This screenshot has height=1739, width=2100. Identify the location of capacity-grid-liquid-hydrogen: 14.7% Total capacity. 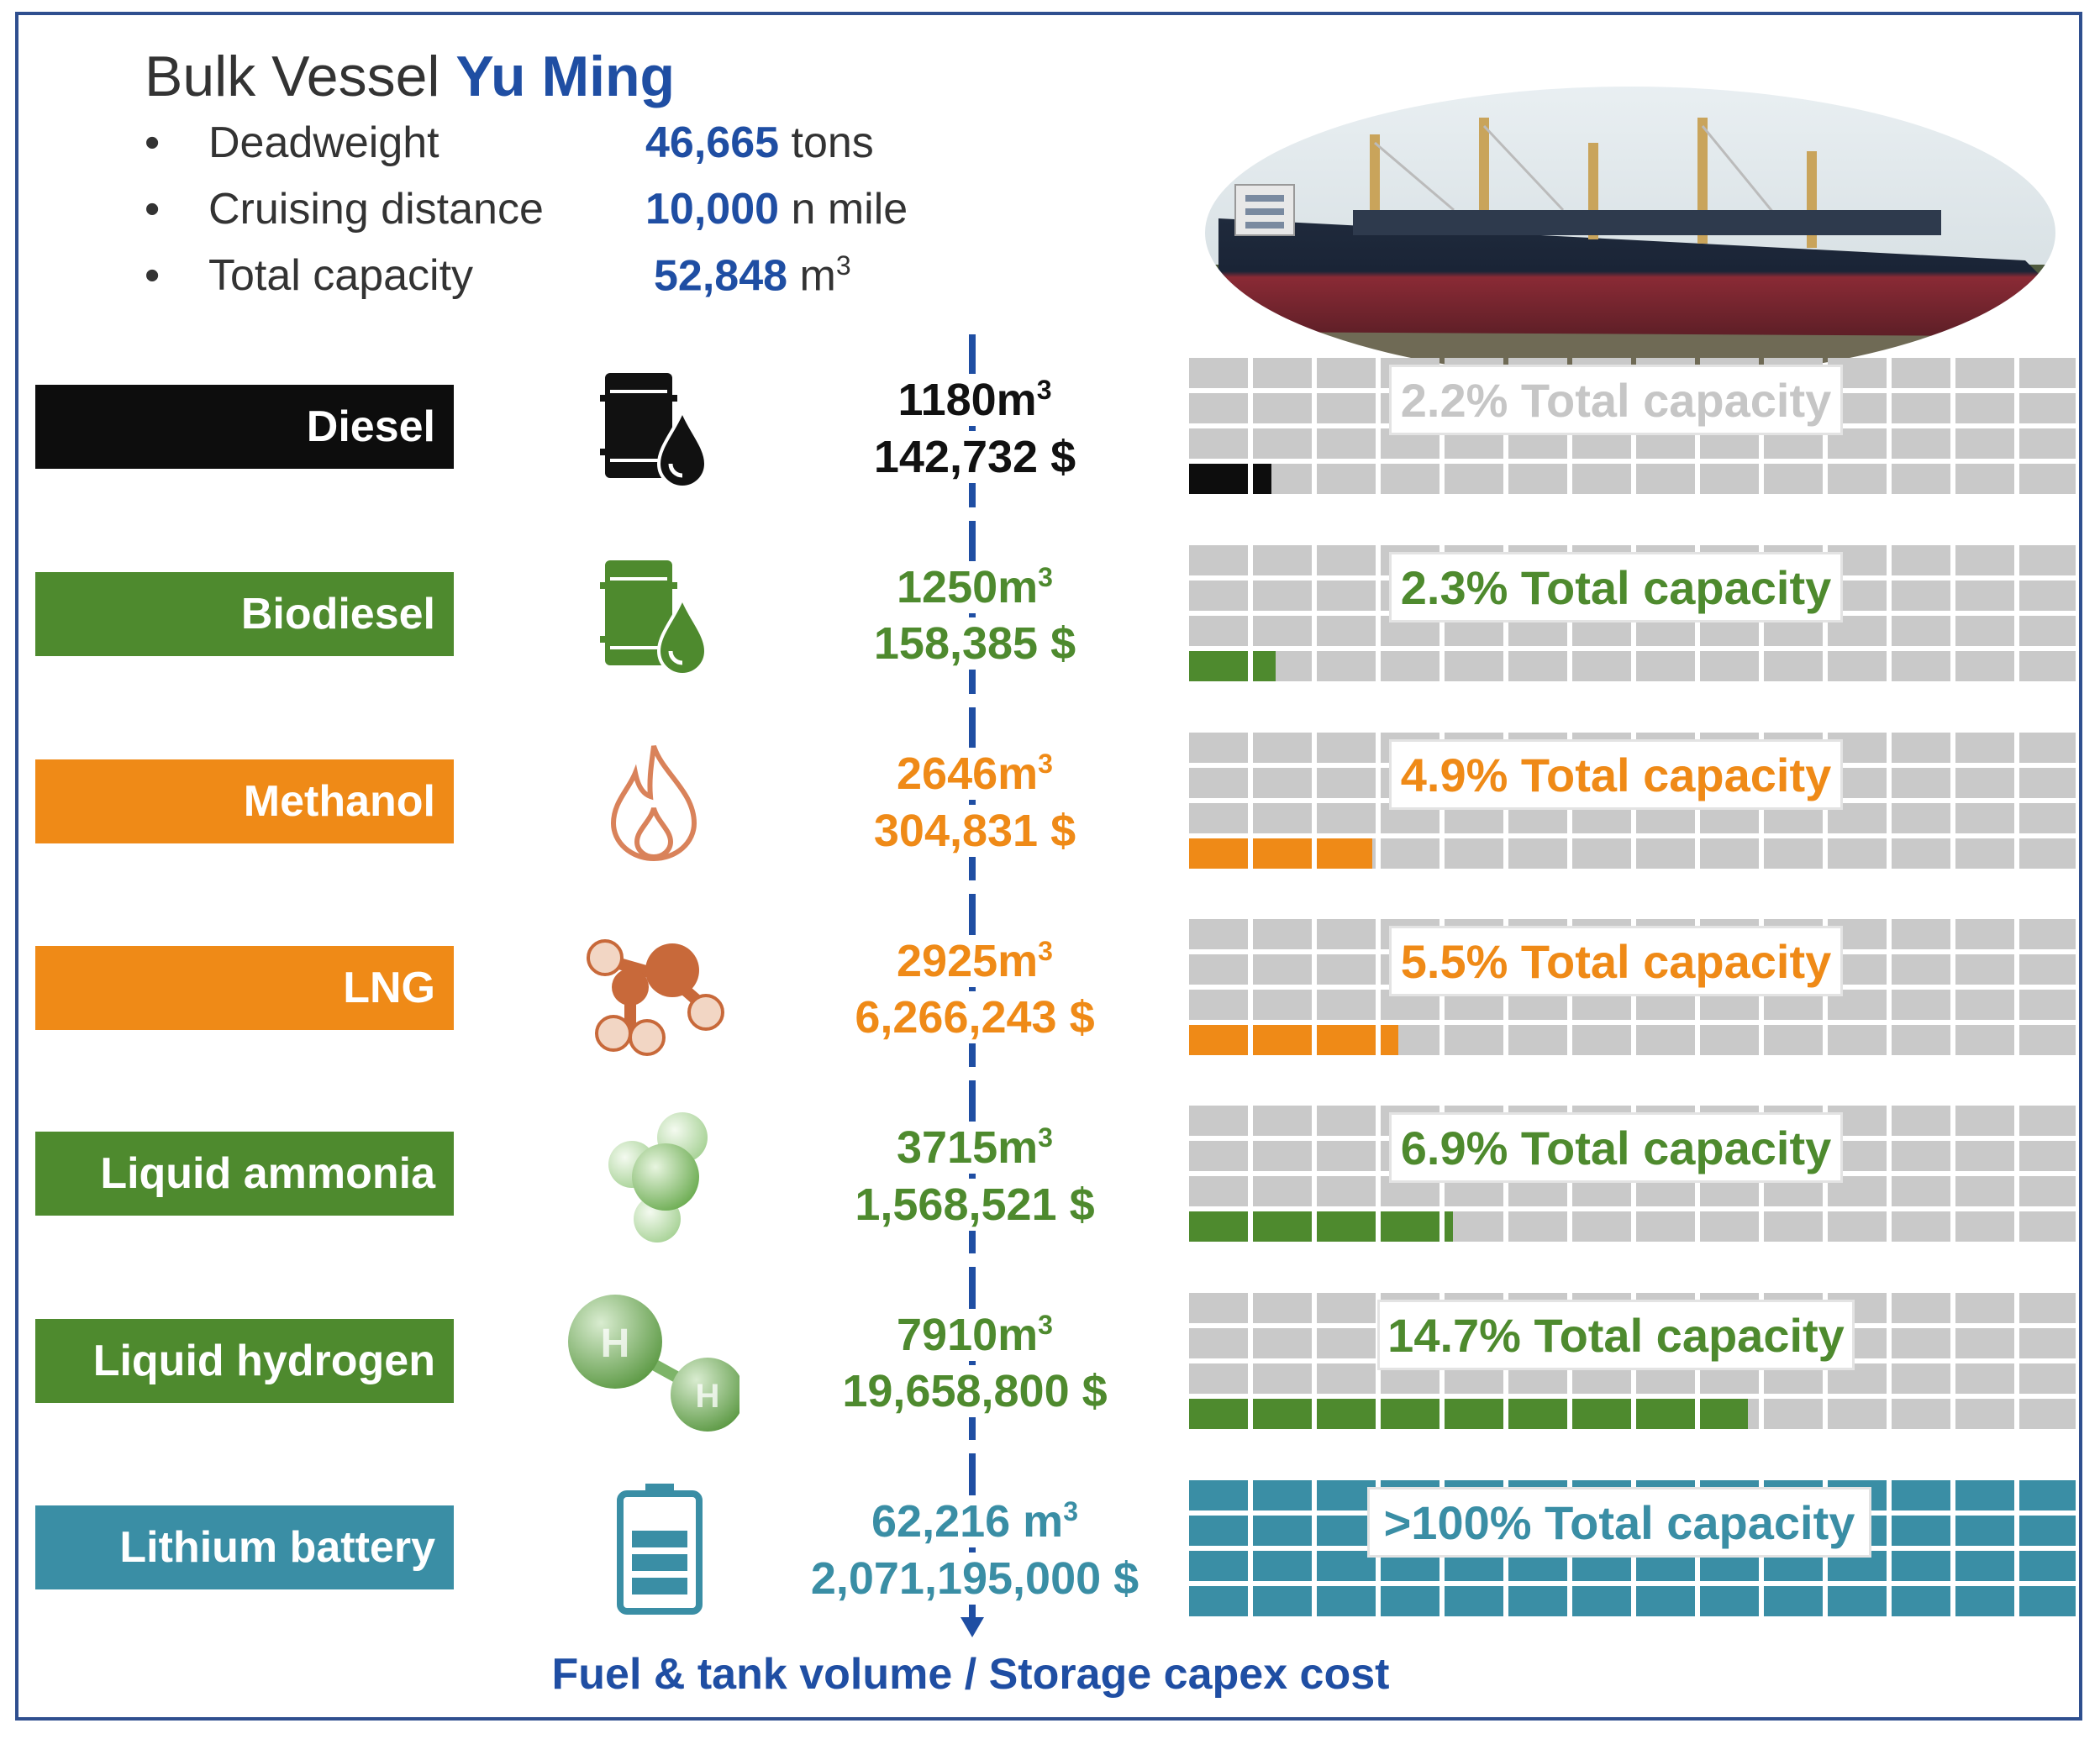
(1644, 1362).